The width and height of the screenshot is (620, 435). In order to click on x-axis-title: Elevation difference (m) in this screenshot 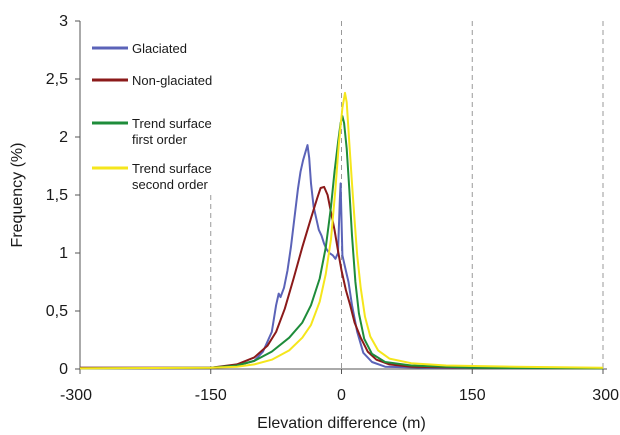, I will do `click(341, 423)`.